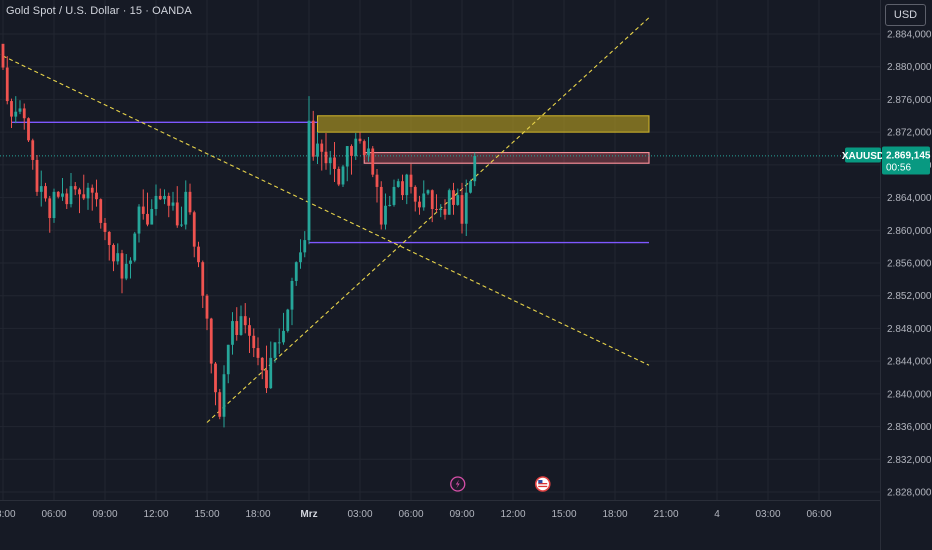 The image size is (932, 550). I want to click on price-tick-label: 2.844,000, so click(909, 362).